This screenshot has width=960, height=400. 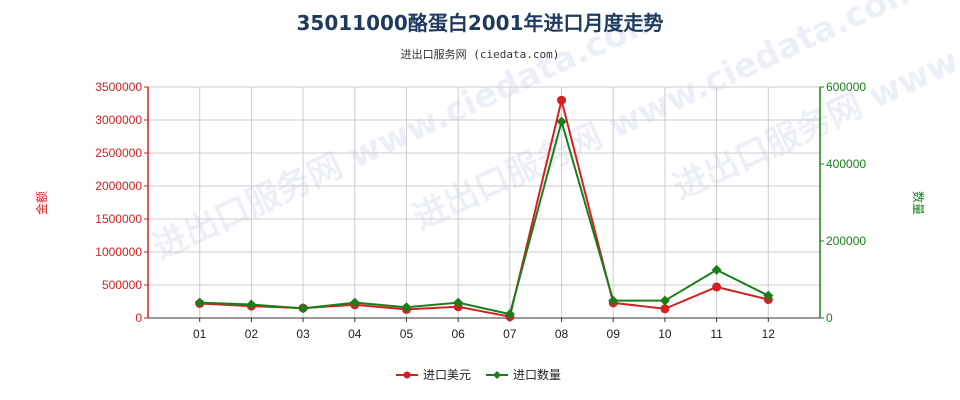 I want to click on x-tick-label: 08, so click(x=562, y=334).